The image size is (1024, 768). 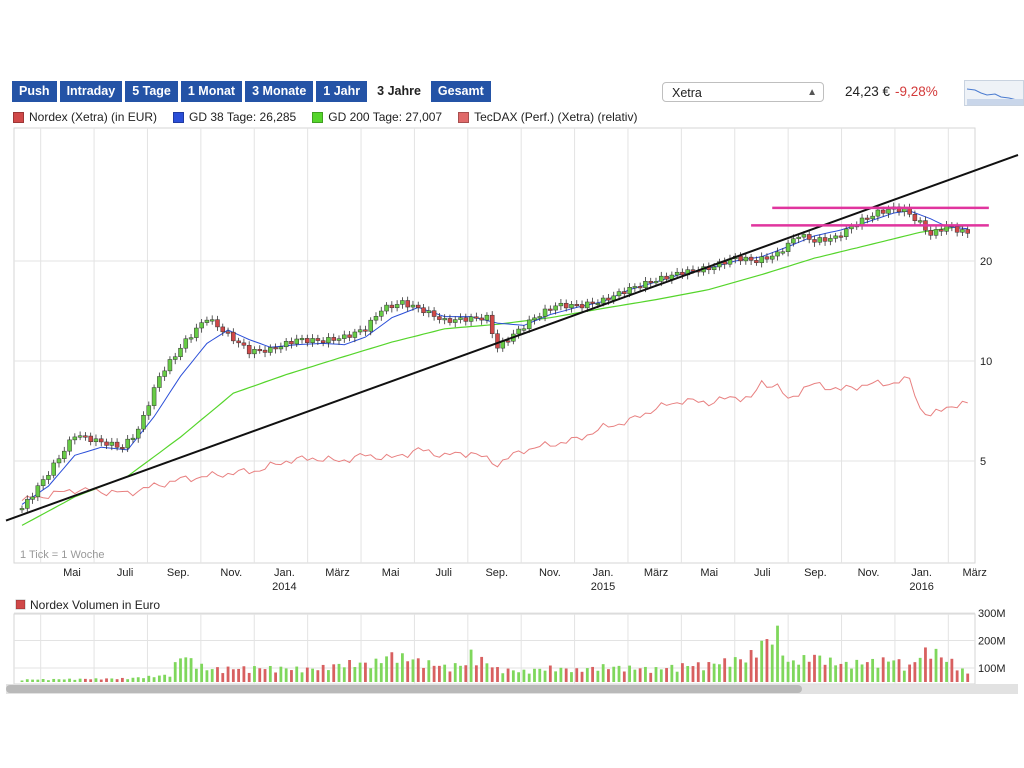 What do you see at coordinates (399, 91) in the screenshot?
I see `tab-3-jahre: 3 Jahre` at bounding box center [399, 91].